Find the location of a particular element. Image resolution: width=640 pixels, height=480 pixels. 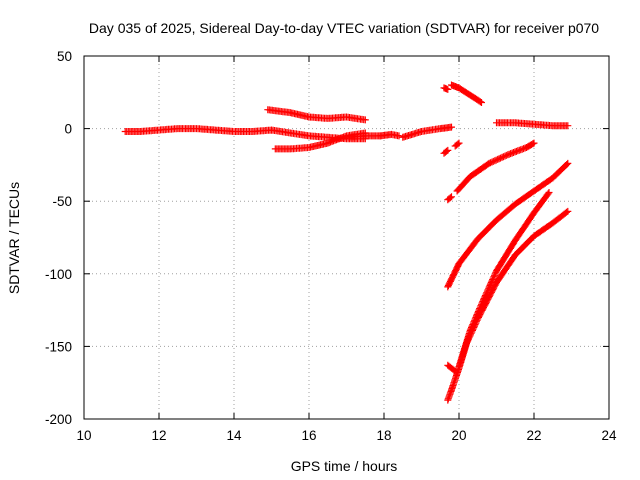

y-tick-label: -200 is located at coordinates (58, 419).